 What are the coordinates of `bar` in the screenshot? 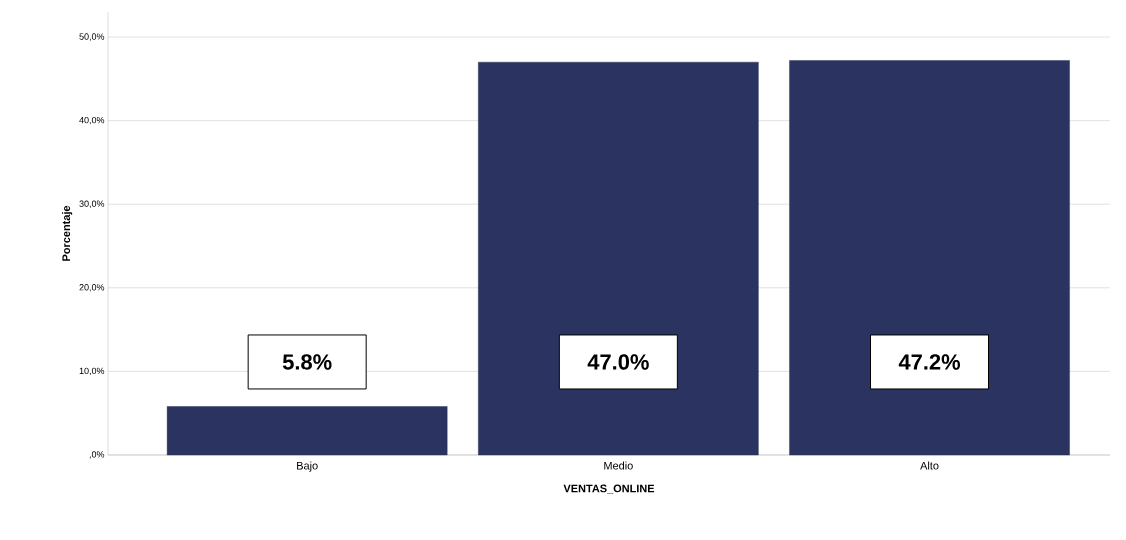 It's located at (307, 431).